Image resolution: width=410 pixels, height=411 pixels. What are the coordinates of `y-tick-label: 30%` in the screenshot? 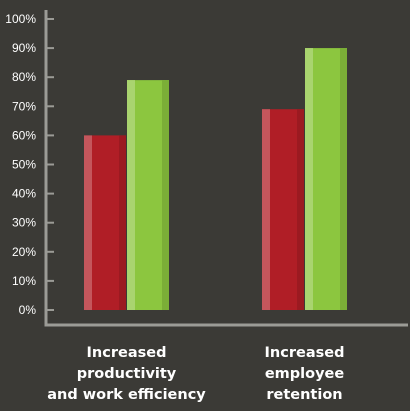 It's located at (24, 223).